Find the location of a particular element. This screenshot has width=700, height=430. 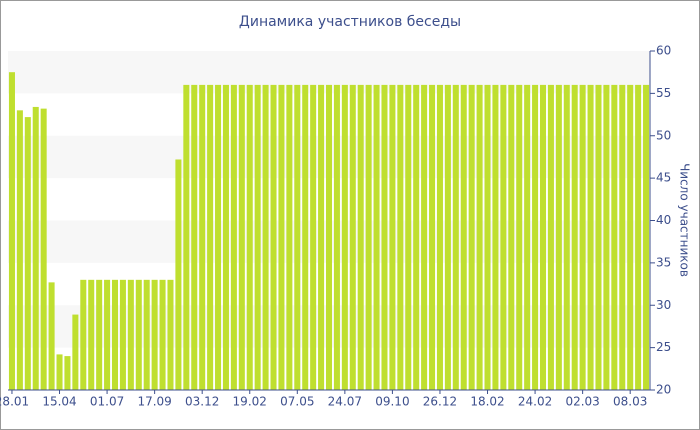

x-tick-label: 08.03 is located at coordinates (630, 402).